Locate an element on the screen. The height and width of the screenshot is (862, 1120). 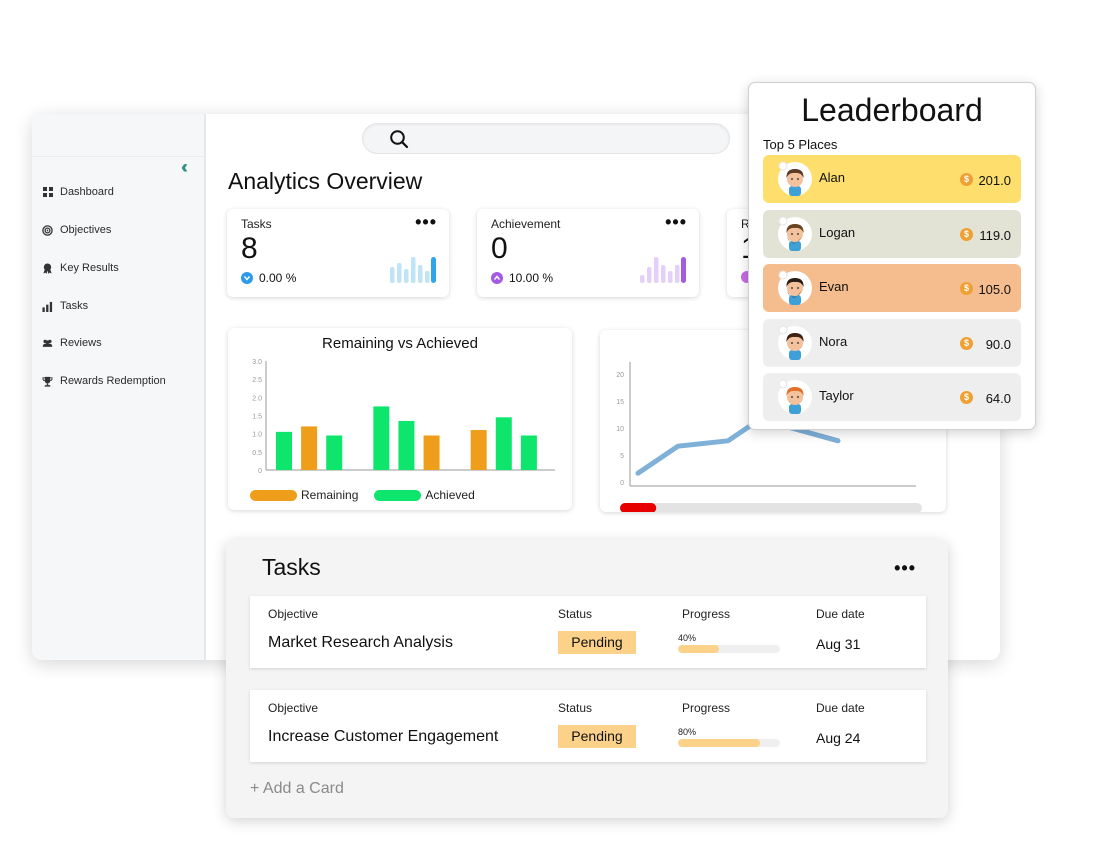
leaderboard-score: 90.0 is located at coordinates (998, 344).